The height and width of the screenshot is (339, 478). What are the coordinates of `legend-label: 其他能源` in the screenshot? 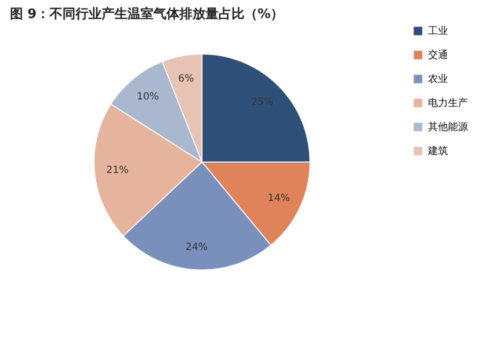 It's located at (448, 127).